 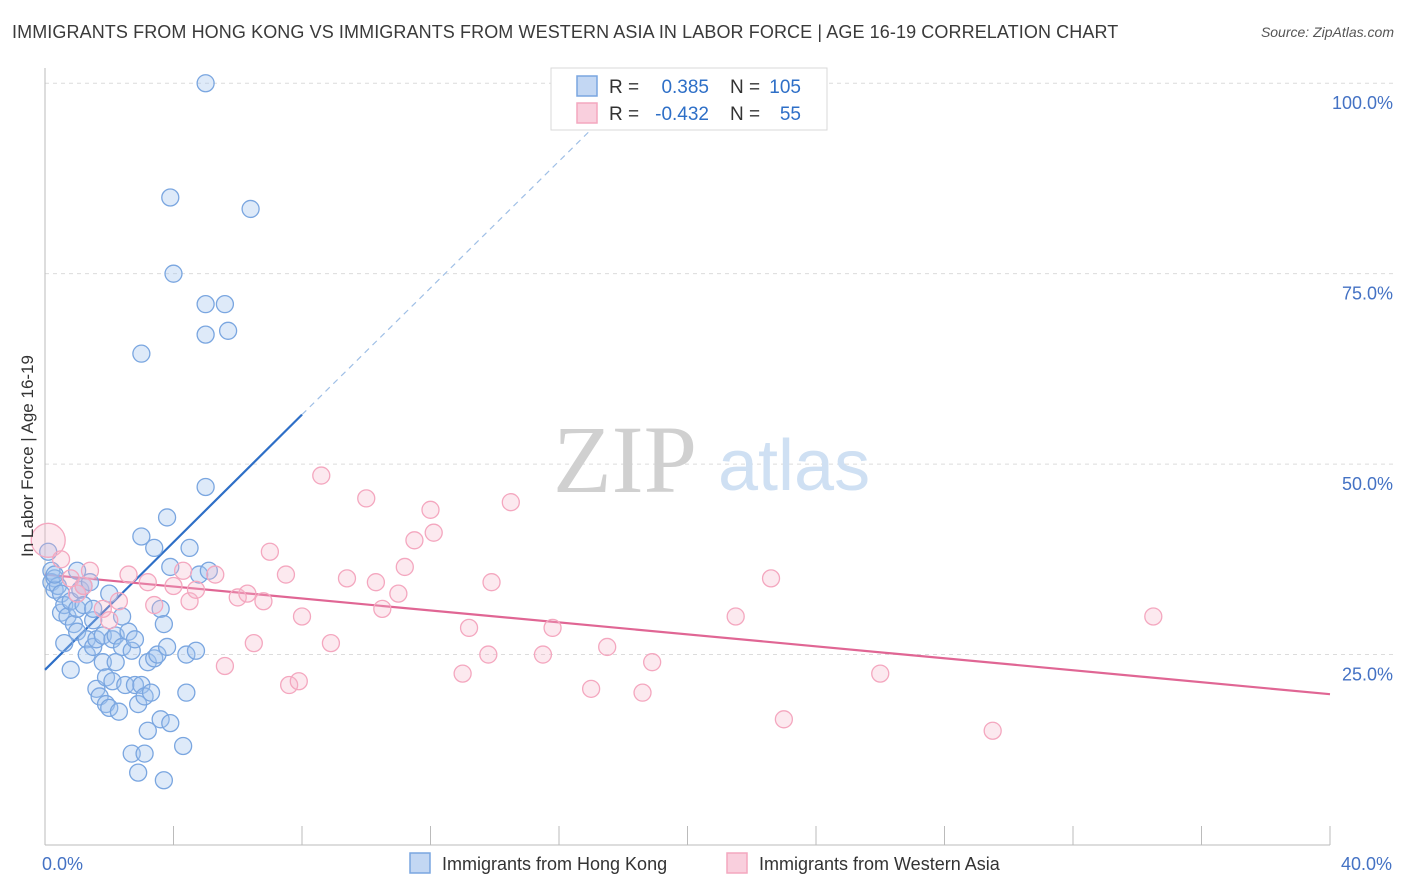 I want to click on bottom-legend-label-western-asia: Immigrants from Western Asia, so click(x=880, y=864).